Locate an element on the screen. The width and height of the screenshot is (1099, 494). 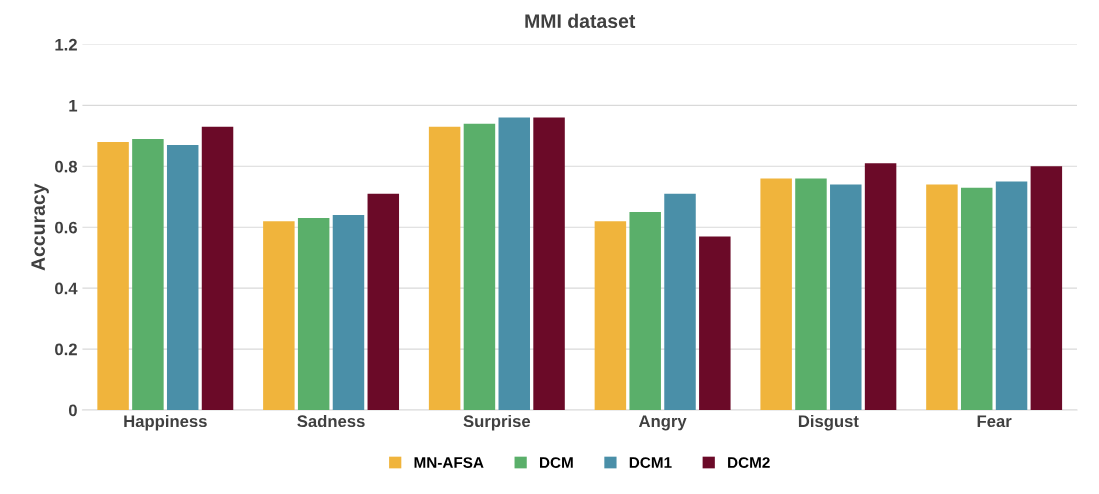
y-tick-label: 0.6 is located at coordinates (66, 227).